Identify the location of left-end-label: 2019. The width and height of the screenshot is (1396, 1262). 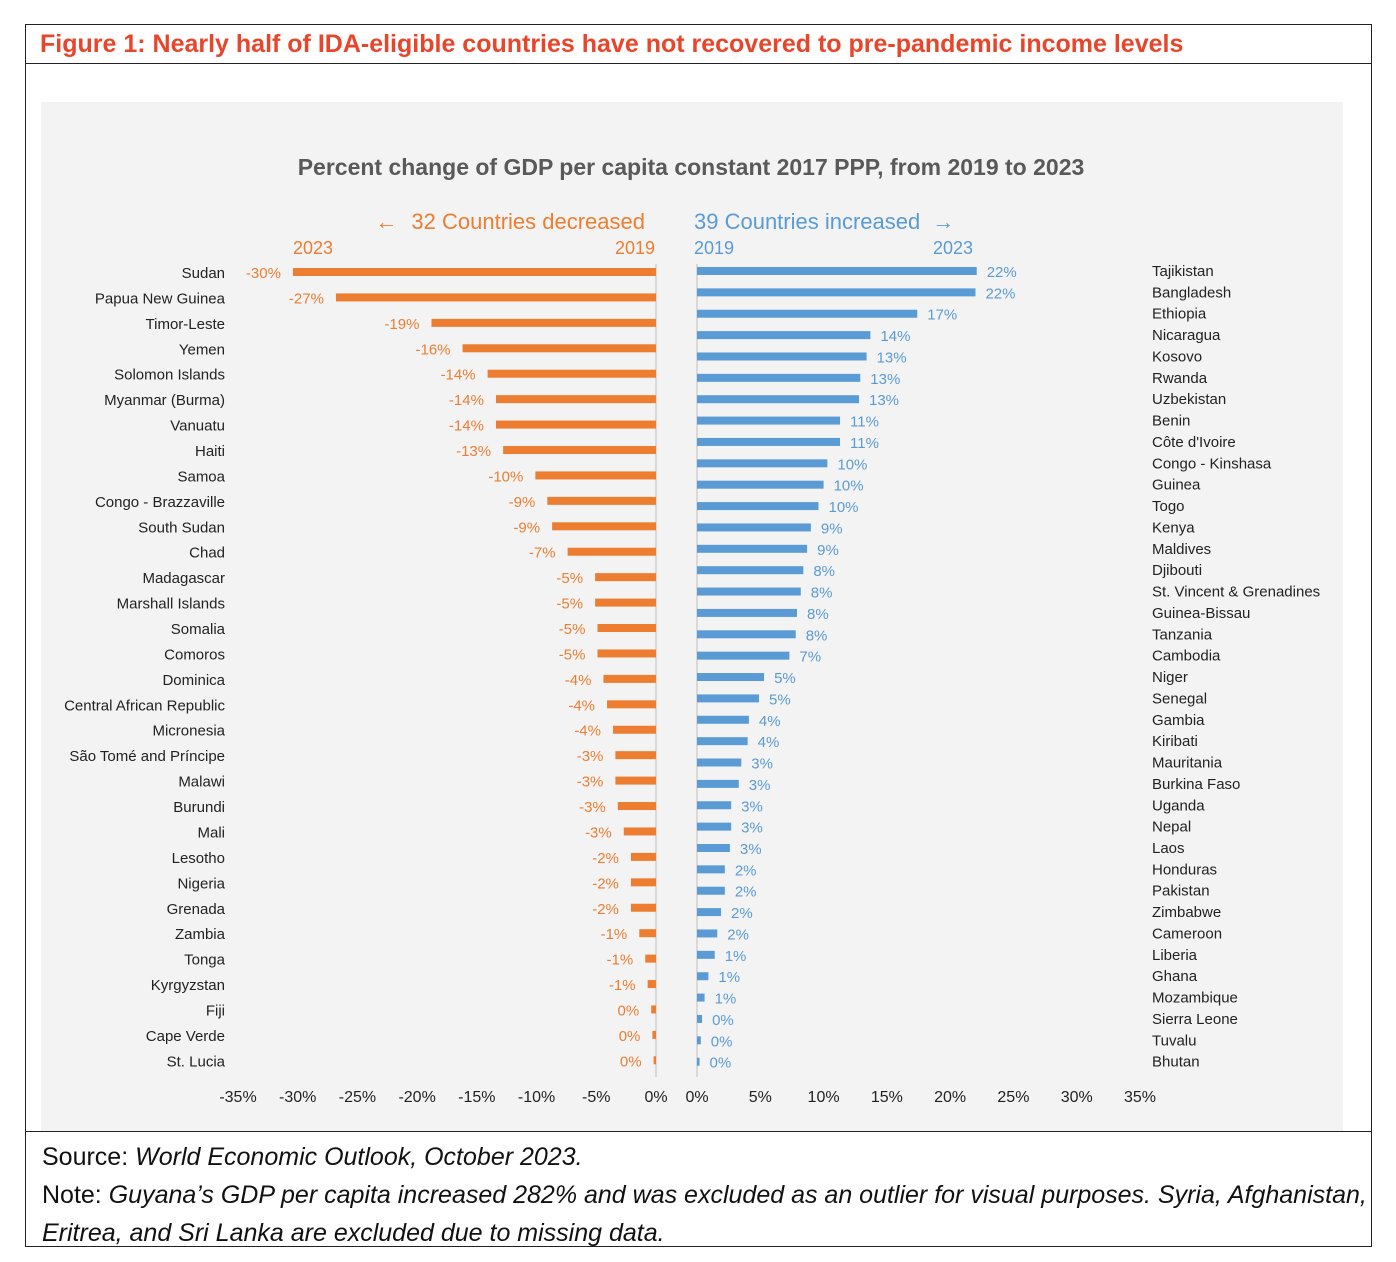
(635, 248).